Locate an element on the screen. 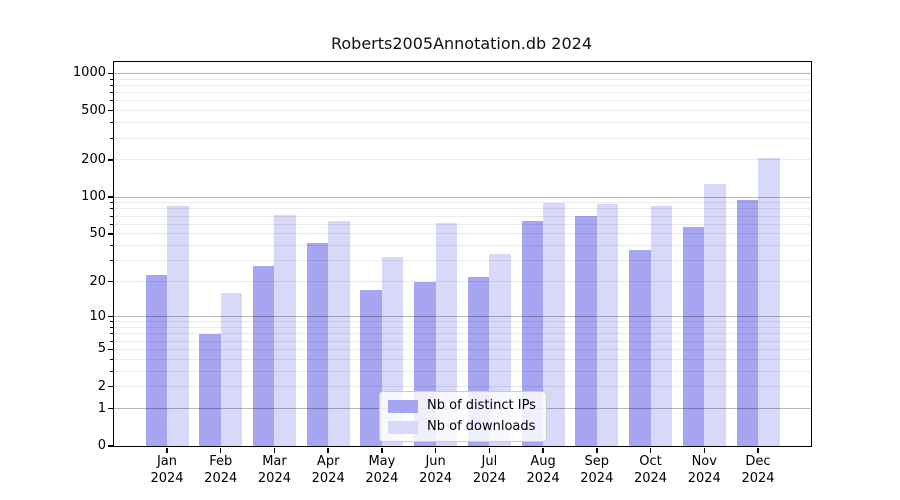 The width and height of the screenshot is (900, 500). bar-may-distinct-ips is located at coordinates (371, 368).